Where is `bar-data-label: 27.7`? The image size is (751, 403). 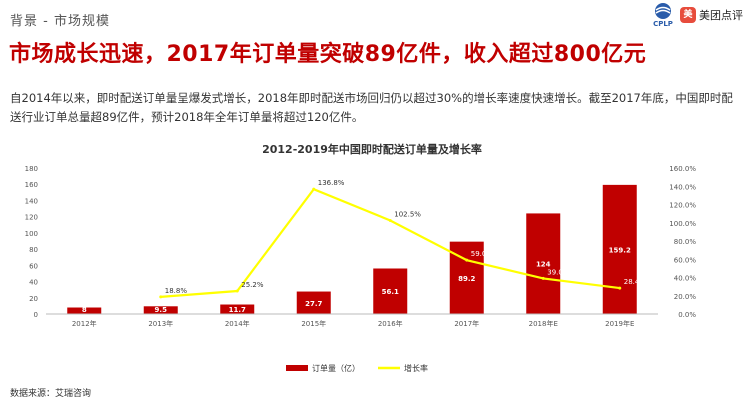
bar-data-label: 27.7 is located at coordinates (313, 304).